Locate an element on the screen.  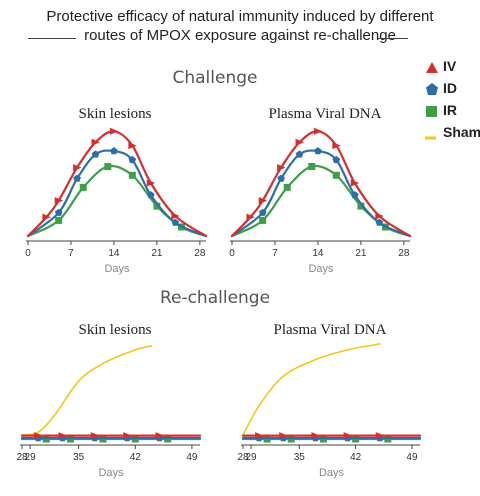
x-tick-label-0-4: 28 is located at coordinates (200, 253).